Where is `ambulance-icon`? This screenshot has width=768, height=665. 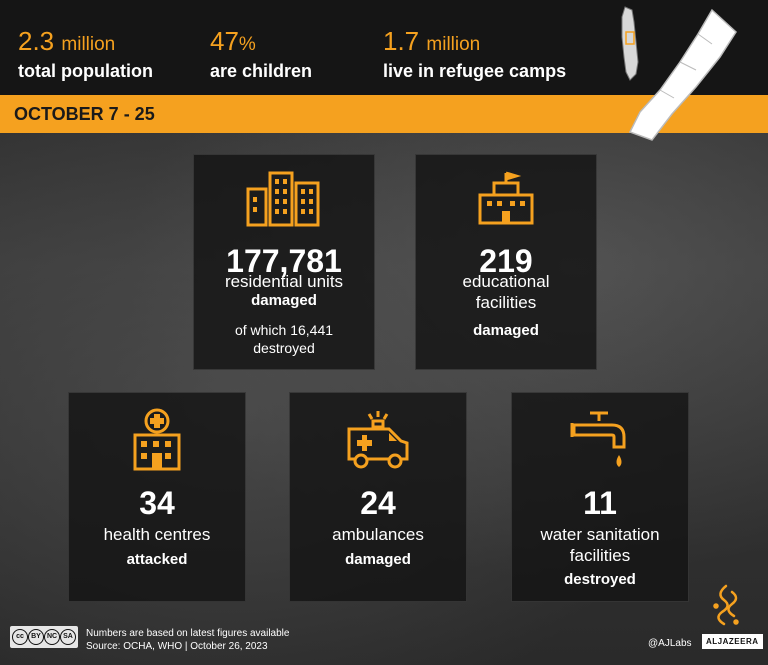
ambulance-icon is located at coordinates (378, 440).